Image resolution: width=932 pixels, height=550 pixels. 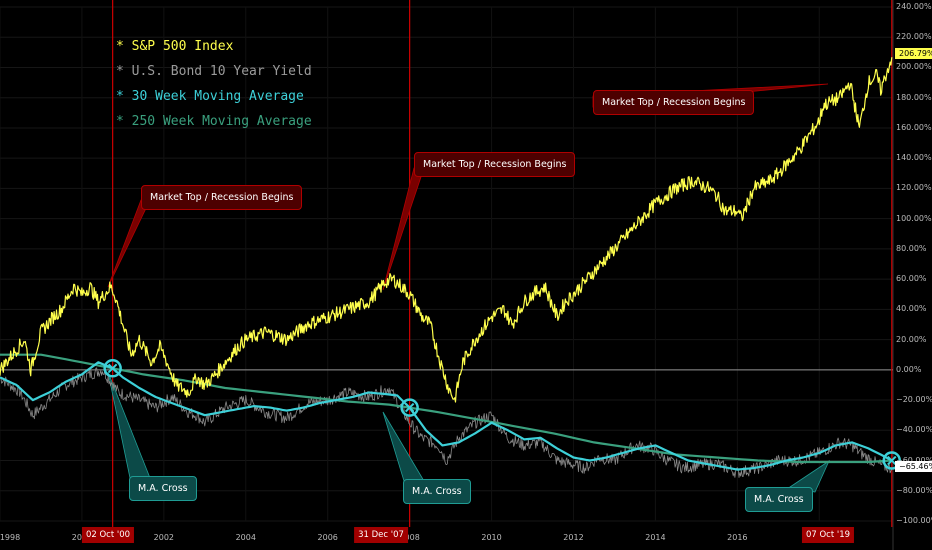 What do you see at coordinates (914, 460) in the screenshot?
I see `y-tick-label: −60.00%` at bounding box center [914, 460].